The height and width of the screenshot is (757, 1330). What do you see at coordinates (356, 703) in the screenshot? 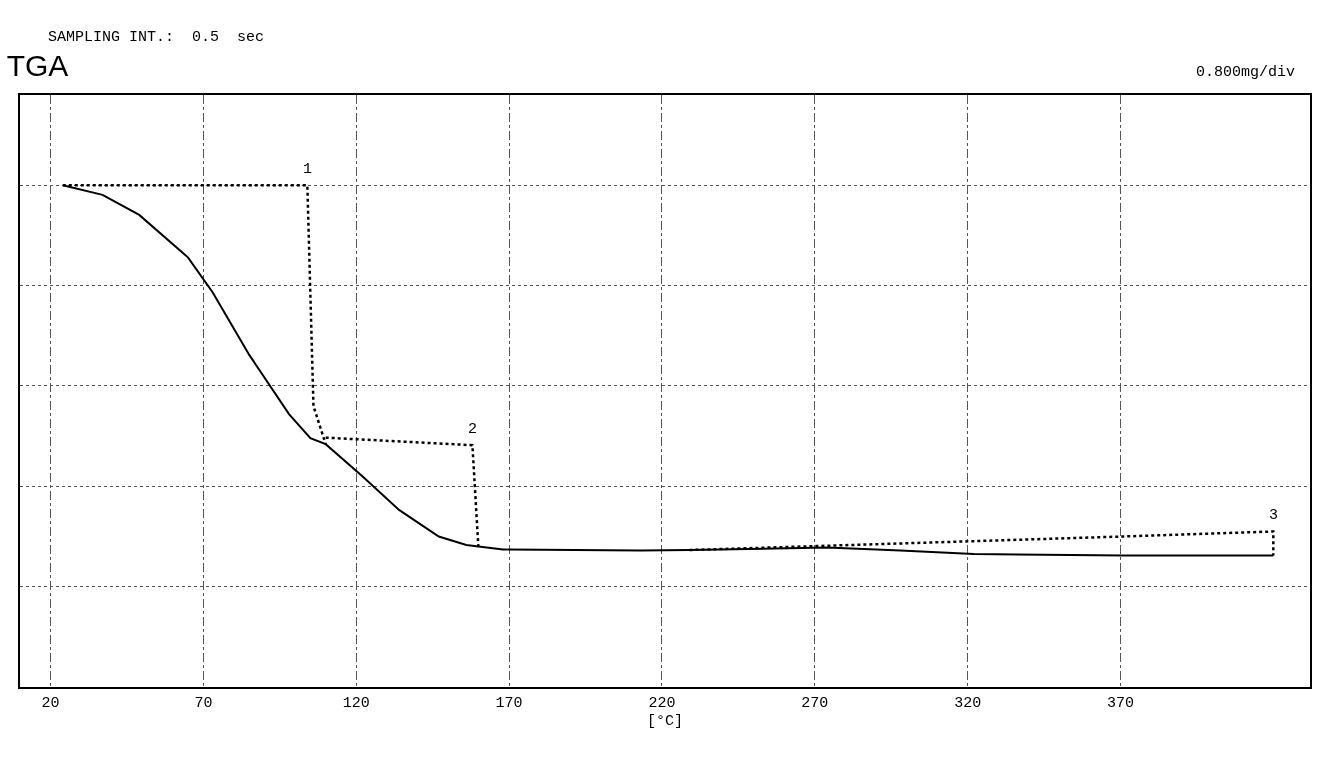
I see `x-tick-label: 120` at bounding box center [356, 703].